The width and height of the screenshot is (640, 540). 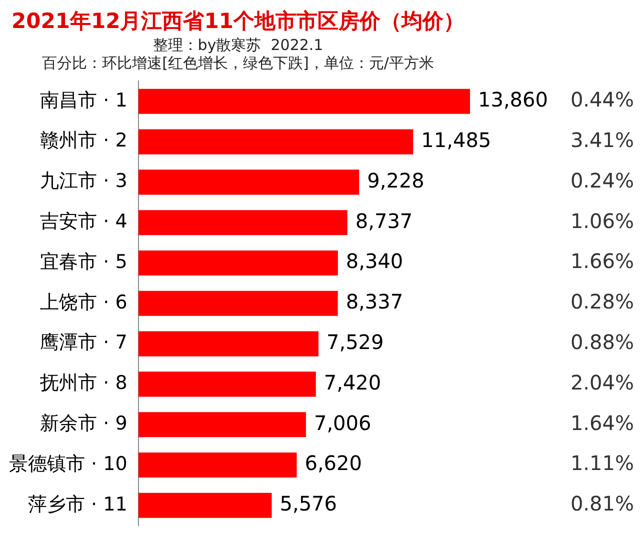 What do you see at coordinates (355, 342) in the screenshot?
I see `data-label: 7,529` at bounding box center [355, 342].